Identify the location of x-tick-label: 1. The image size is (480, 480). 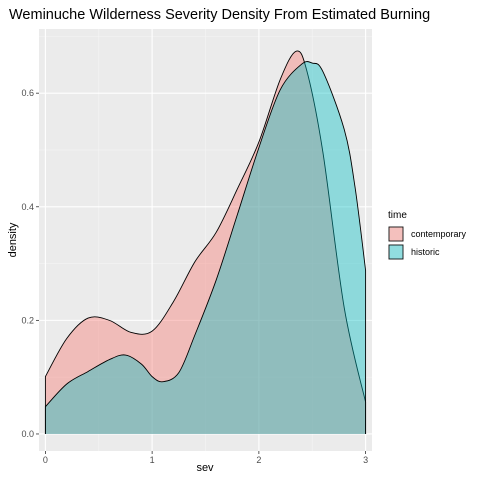
(152, 460).